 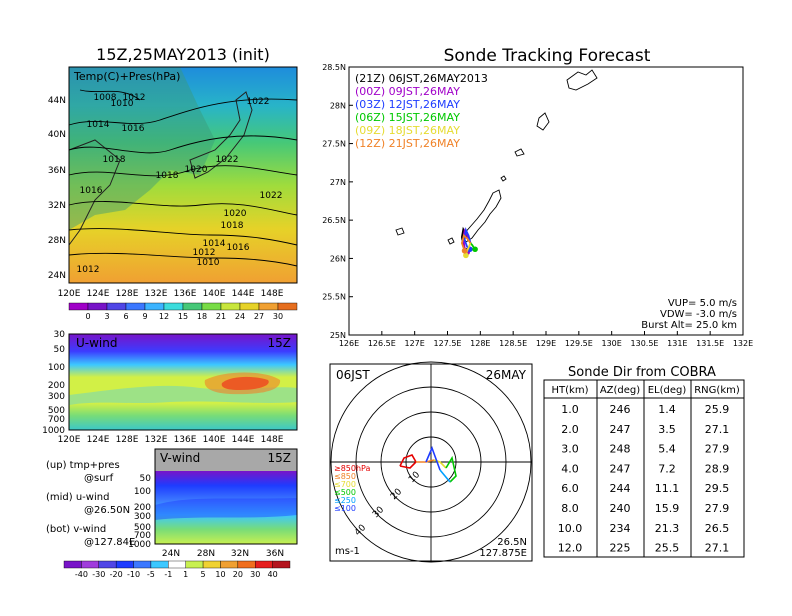 What do you see at coordinates (570, 548) in the screenshot?
I see `table-cell: 12.0` at bounding box center [570, 548].